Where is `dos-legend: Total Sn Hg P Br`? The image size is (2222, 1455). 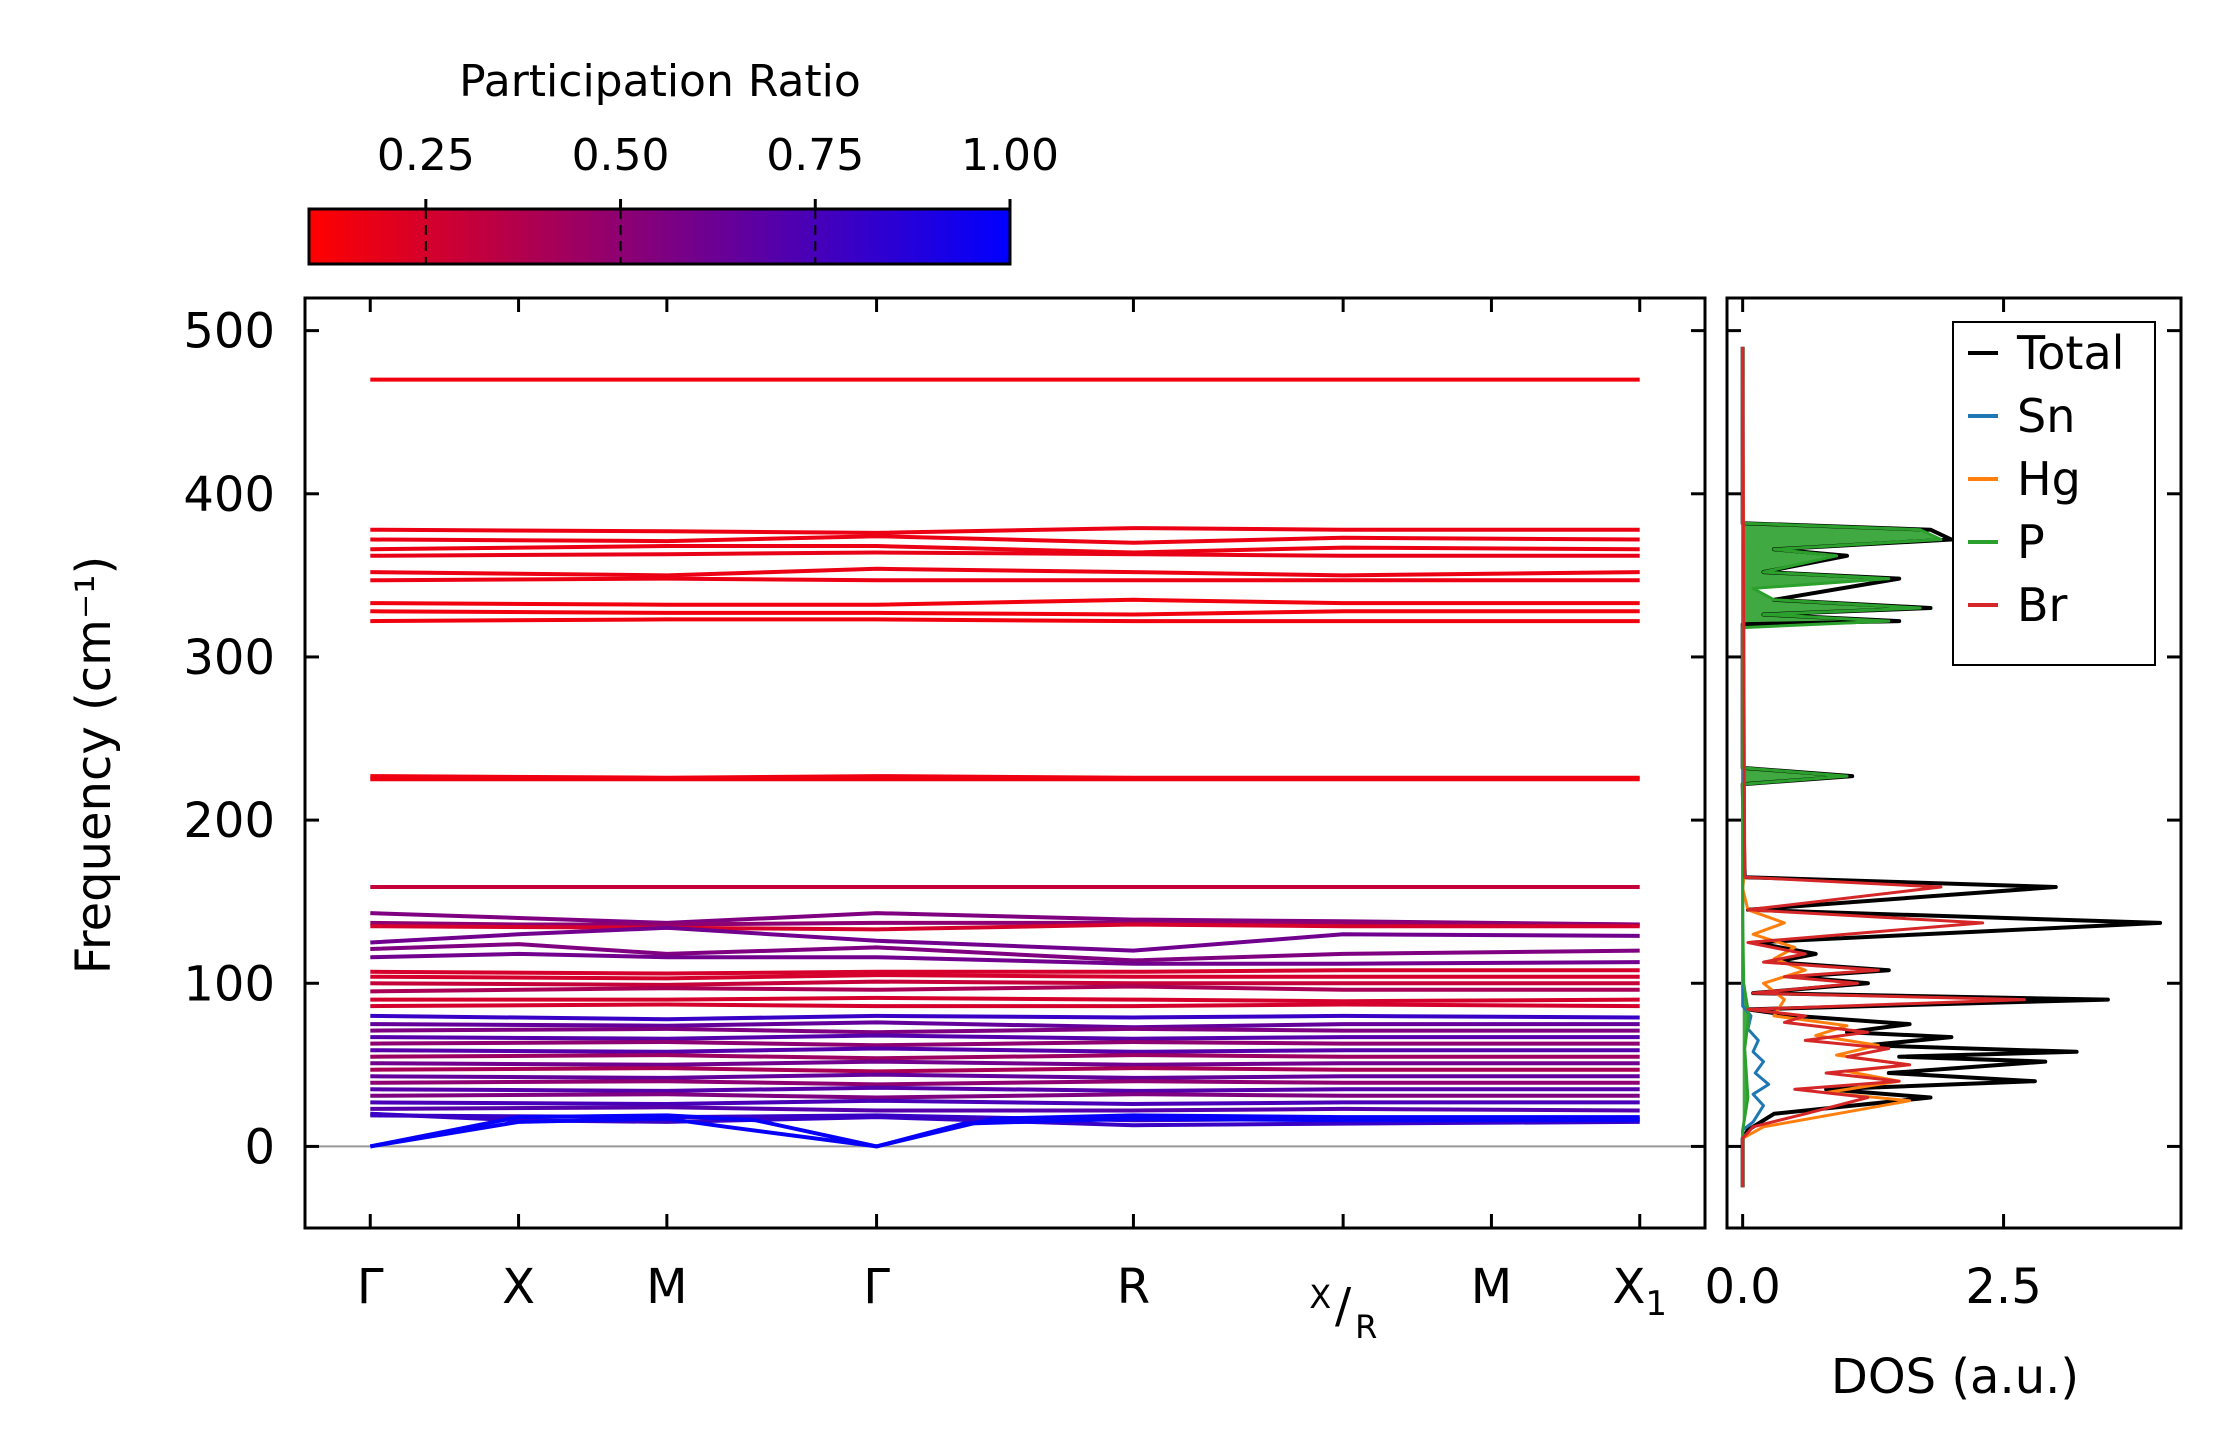
dos-legend: Total Sn Hg P Br is located at coordinates (2054, 493).